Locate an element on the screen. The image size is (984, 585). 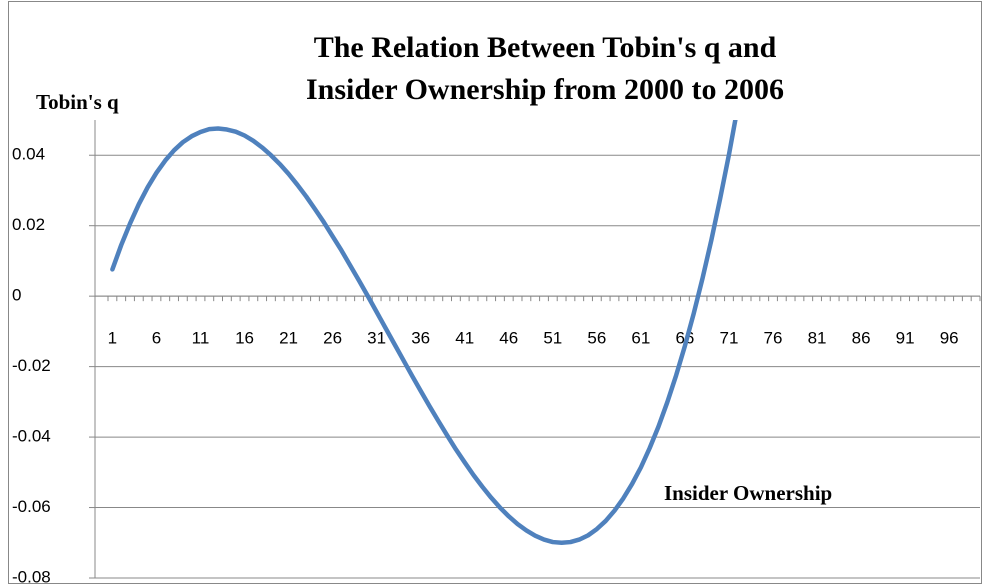
y-tick-label: -0.04 is located at coordinates (31, 436).